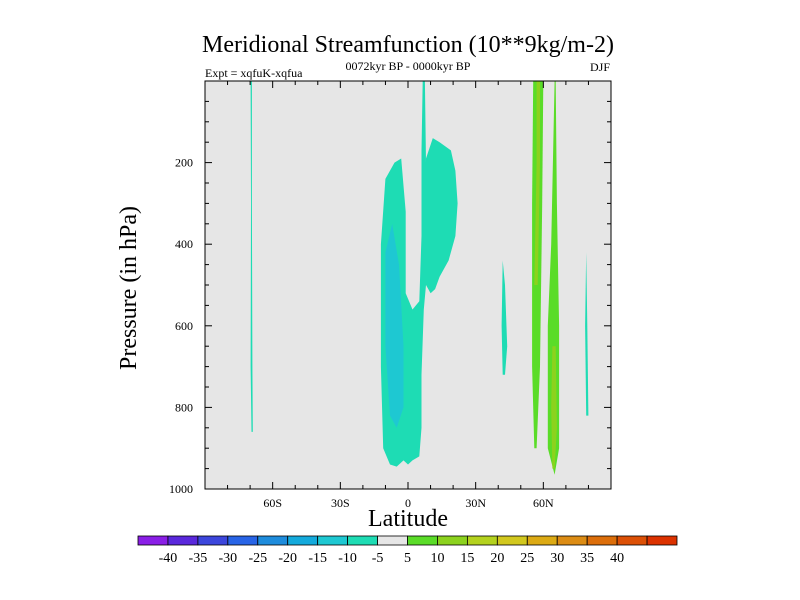  I want to click on subtitle-left: Expt = xqfuK-xqfua, so click(254, 73).